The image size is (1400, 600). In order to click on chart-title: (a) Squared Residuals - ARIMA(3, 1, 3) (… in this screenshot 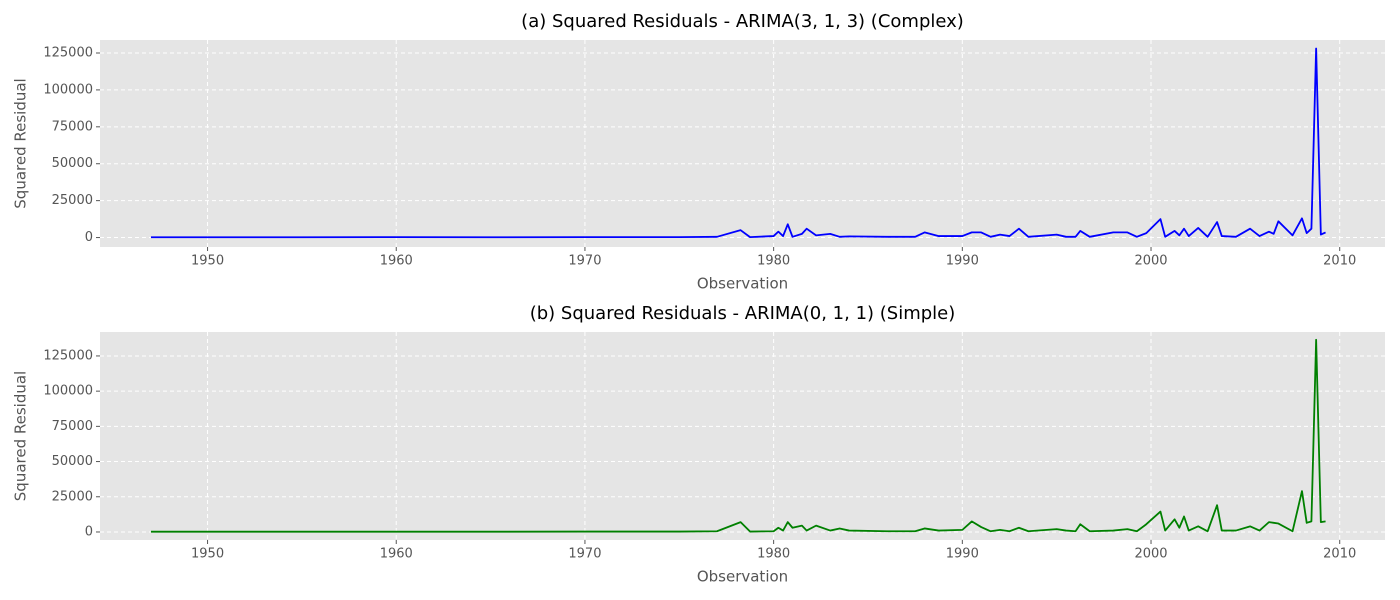, I will do `click(742, 21)`.